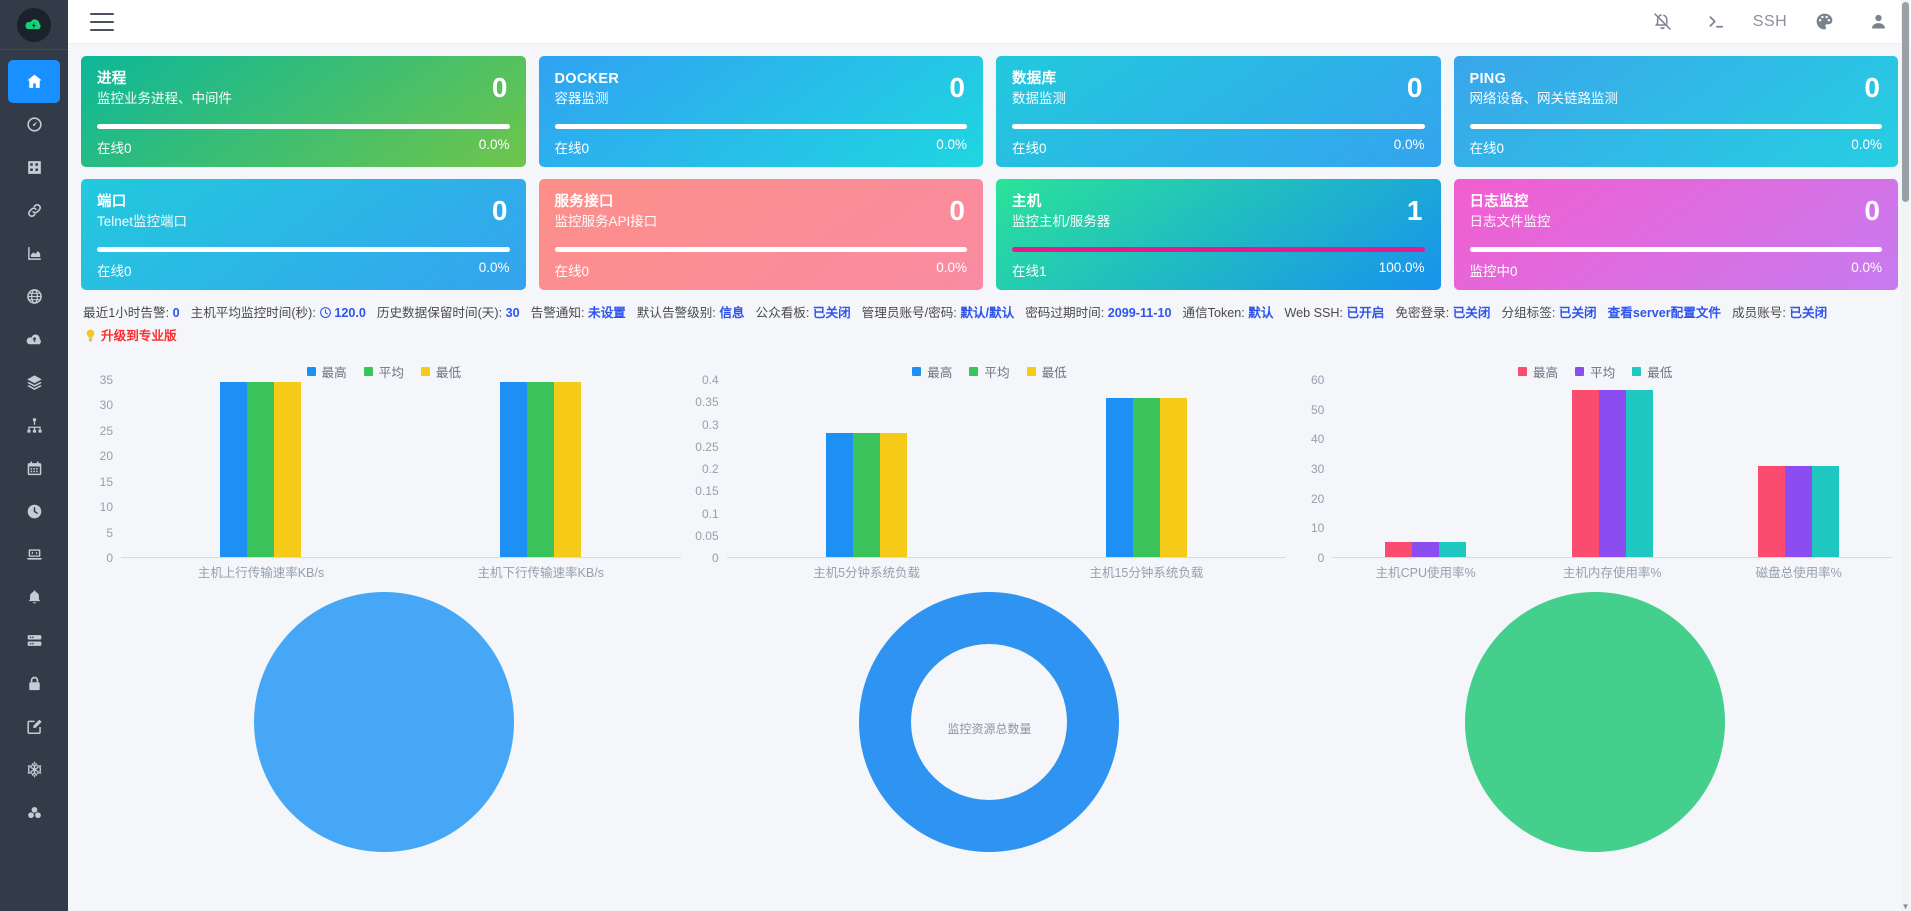 The width and height of the screenshot is (1911, 911). I want to click on card-footer: 监控中0 0.0%, so click(1676, 270).